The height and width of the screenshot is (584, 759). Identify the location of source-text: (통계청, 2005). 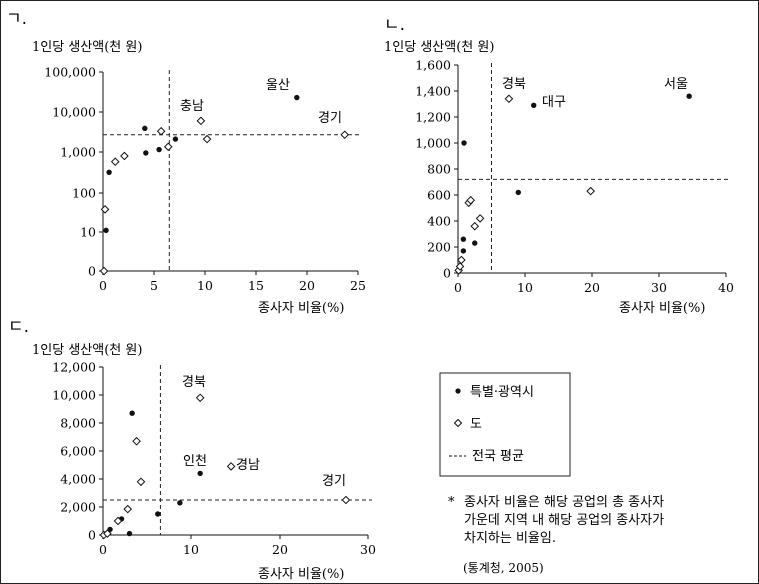
(503, 568).